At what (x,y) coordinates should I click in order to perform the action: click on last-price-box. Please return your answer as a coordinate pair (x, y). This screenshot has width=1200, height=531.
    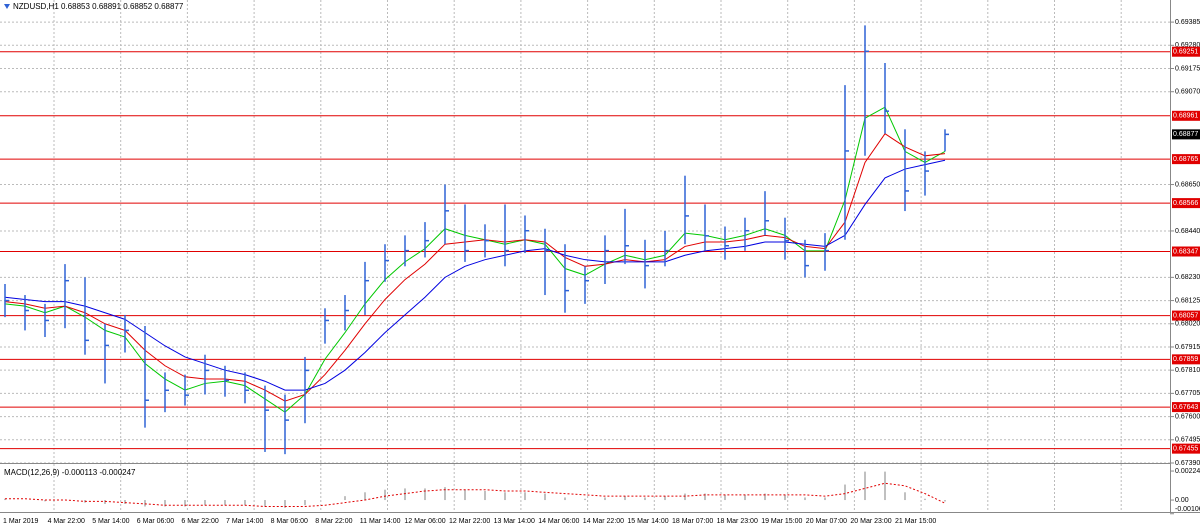
    Looking at the image, I should click on (1186, 134).